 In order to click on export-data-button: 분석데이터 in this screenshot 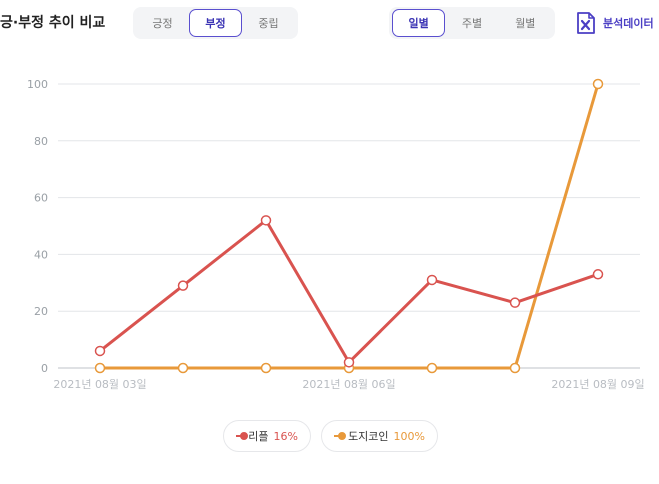, I will do `click(615, 23)`.